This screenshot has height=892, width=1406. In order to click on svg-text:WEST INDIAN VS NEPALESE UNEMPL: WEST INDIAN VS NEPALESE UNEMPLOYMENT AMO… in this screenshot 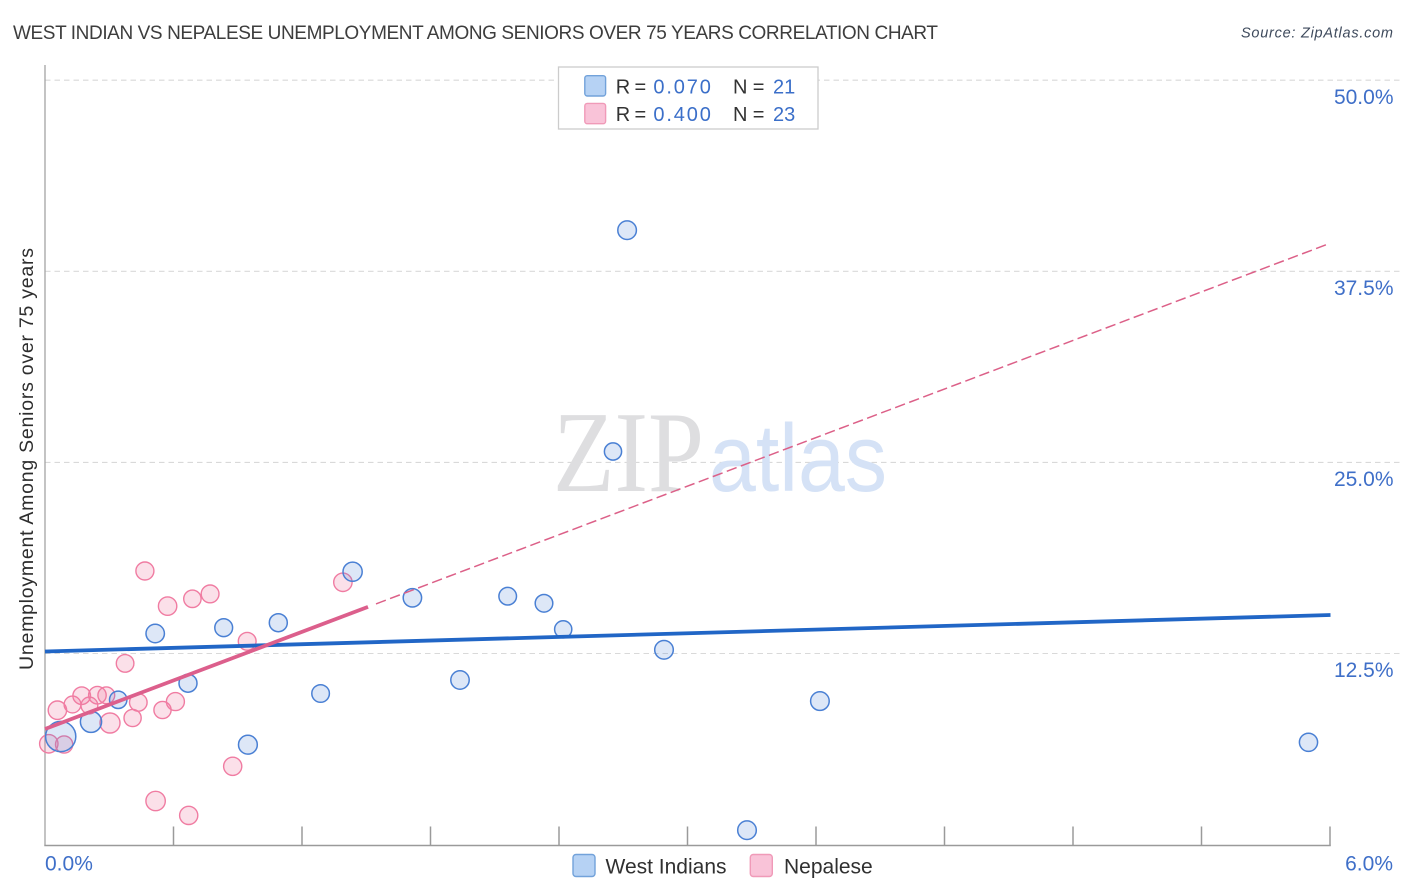, I will do `click(475, 33)`.